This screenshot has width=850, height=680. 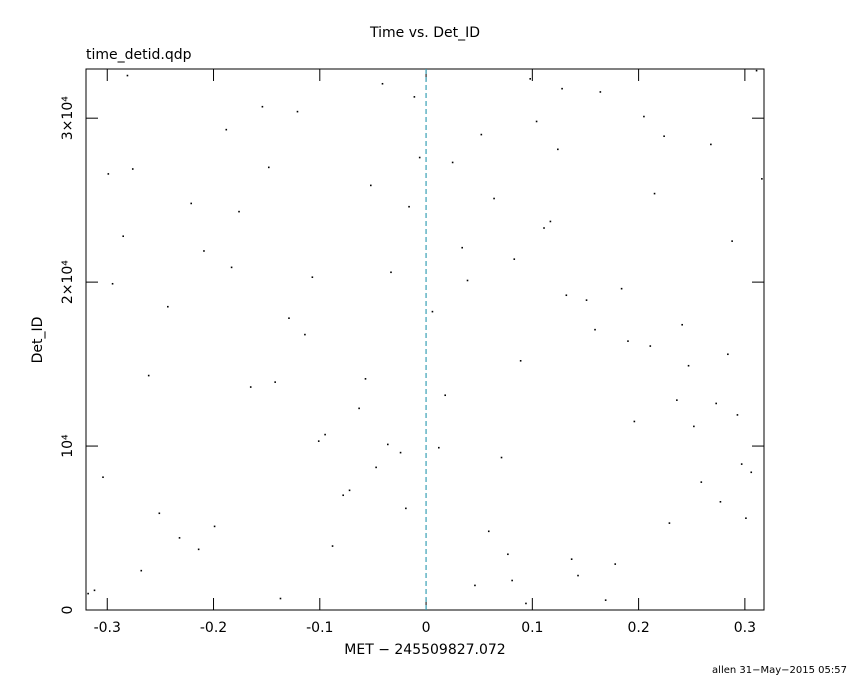 What do you see at coordinates (68, 446) in the screenshot?
I see `y-tick-label: 10⁴` at bounding box center [68, 446].